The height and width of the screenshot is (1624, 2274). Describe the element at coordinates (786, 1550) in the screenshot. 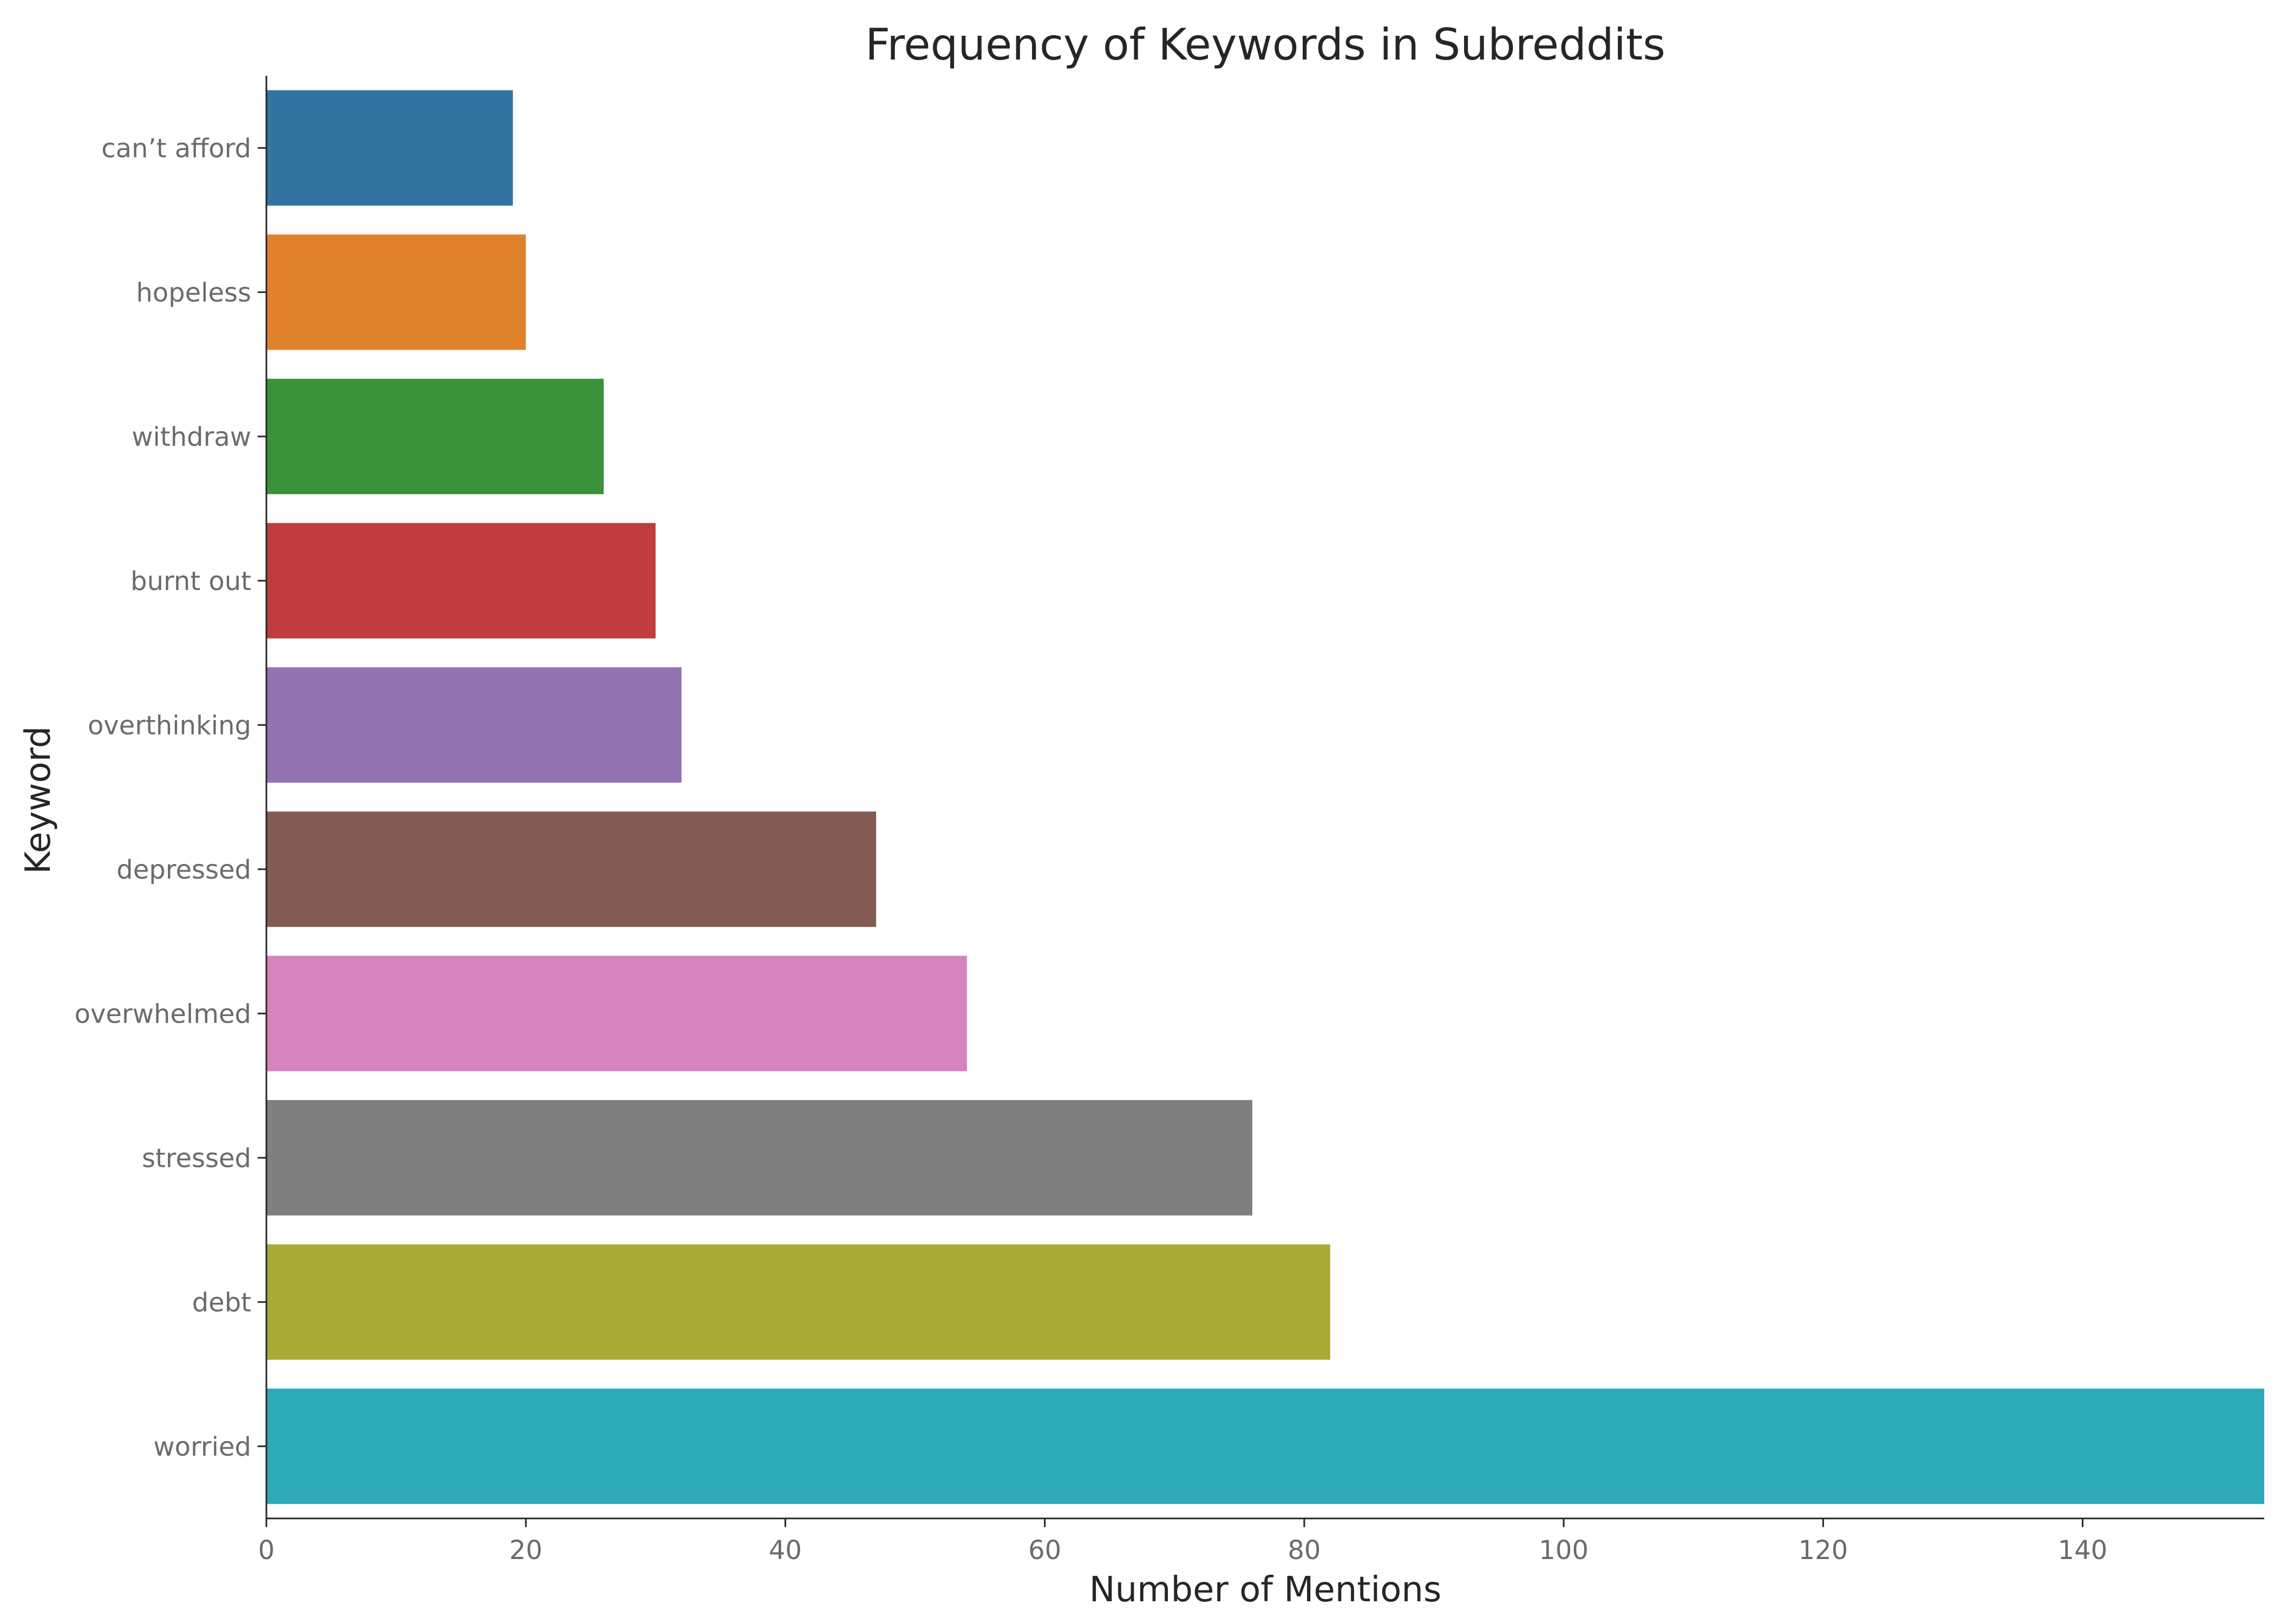

I see `x-tick-label-40: 40` at that location.